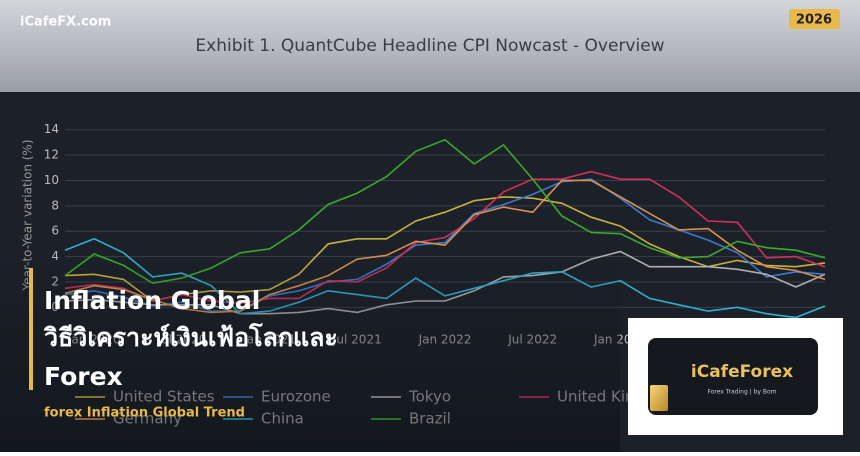  Describe the element at coordinates (51, 180) in the screenshot. I see `y-tick-label: 10` at that location.